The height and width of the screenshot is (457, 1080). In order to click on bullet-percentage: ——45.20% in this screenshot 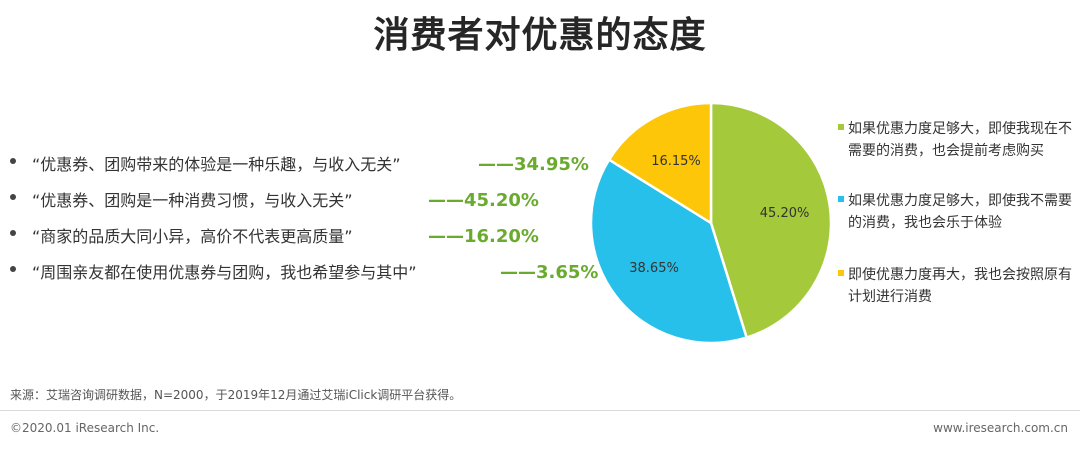, I will do `click(483, 200)`.